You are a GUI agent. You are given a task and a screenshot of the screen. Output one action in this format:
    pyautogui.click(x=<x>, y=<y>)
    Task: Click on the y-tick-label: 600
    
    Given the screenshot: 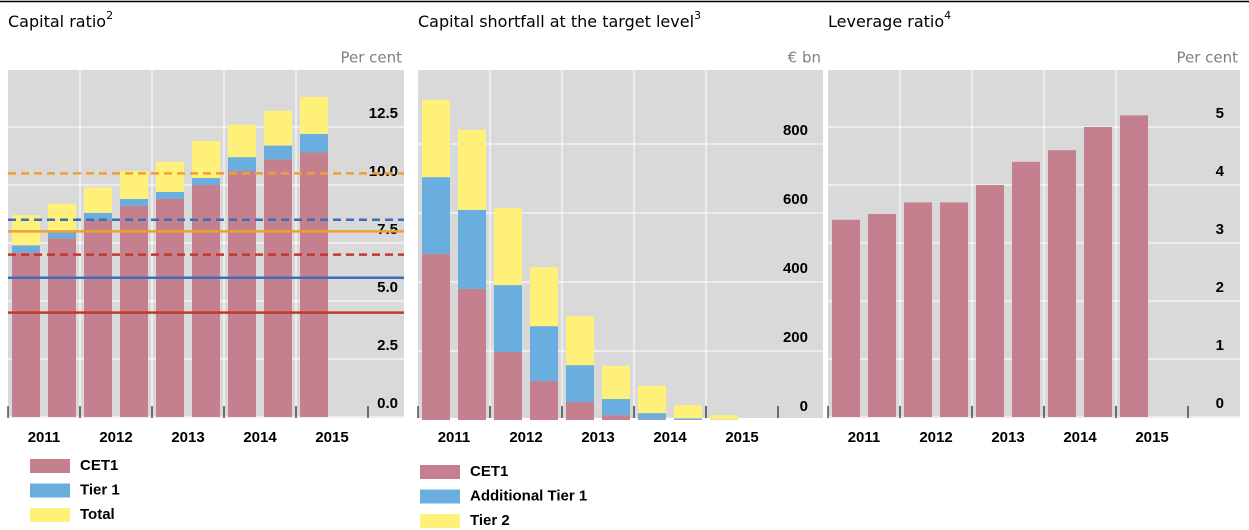 What is the action you would take?
    pyautogui.click(x=795, y=199)
    